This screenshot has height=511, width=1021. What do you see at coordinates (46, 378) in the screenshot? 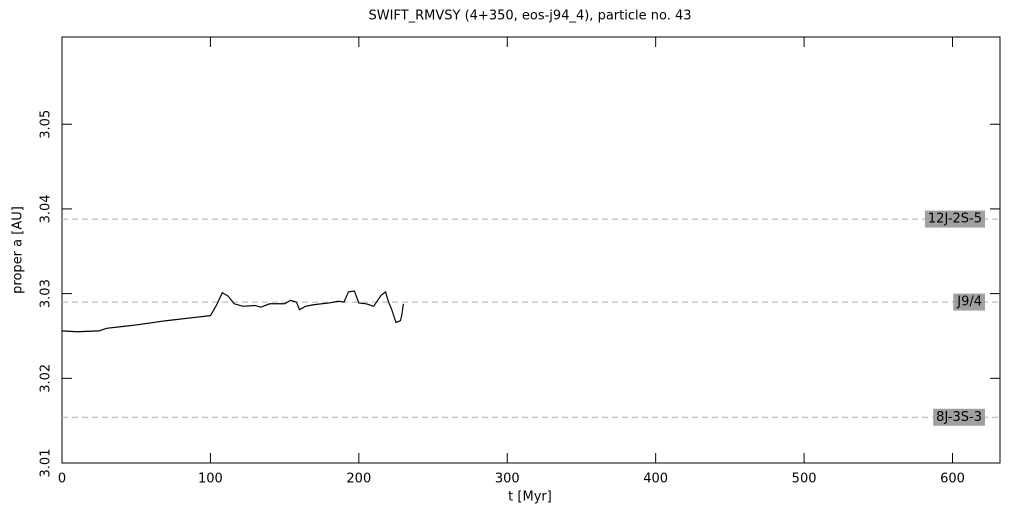
I see `y-tick-label: 3.02` at bounding box center [46, 378].